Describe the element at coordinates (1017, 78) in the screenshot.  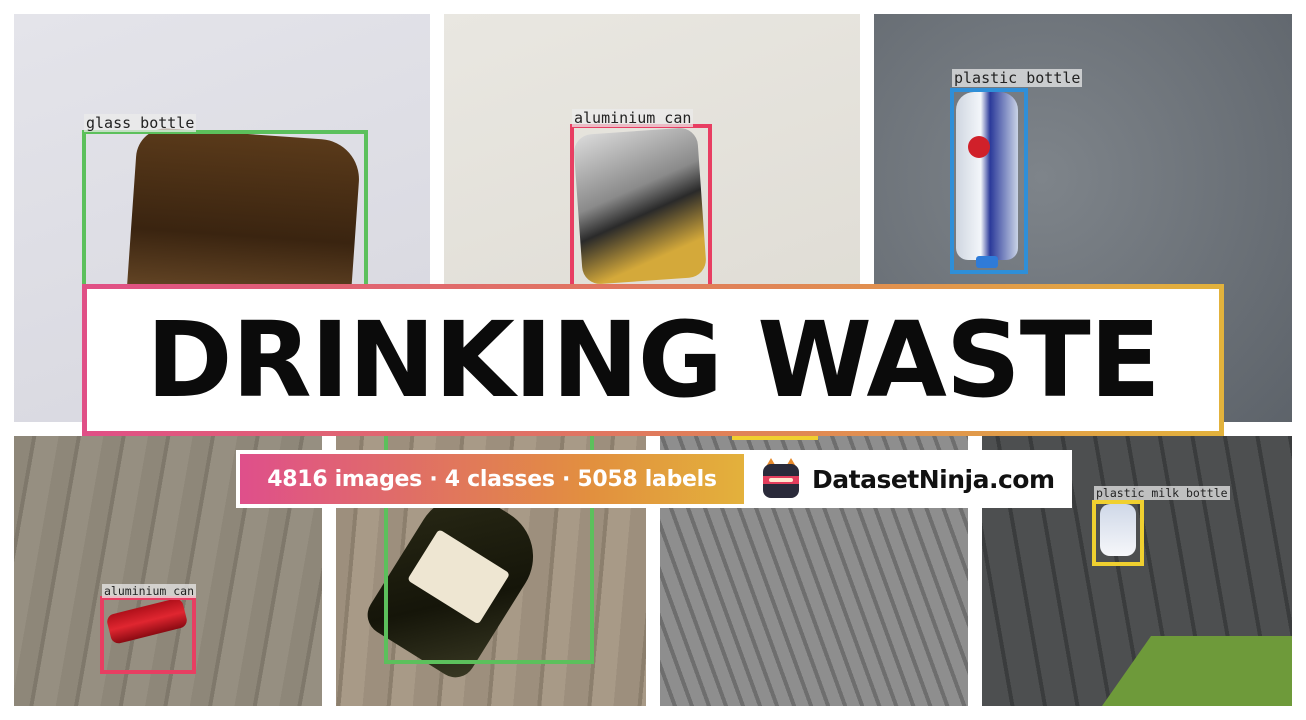
I see `plastic-bottle-label: plastic bottle` at that location.